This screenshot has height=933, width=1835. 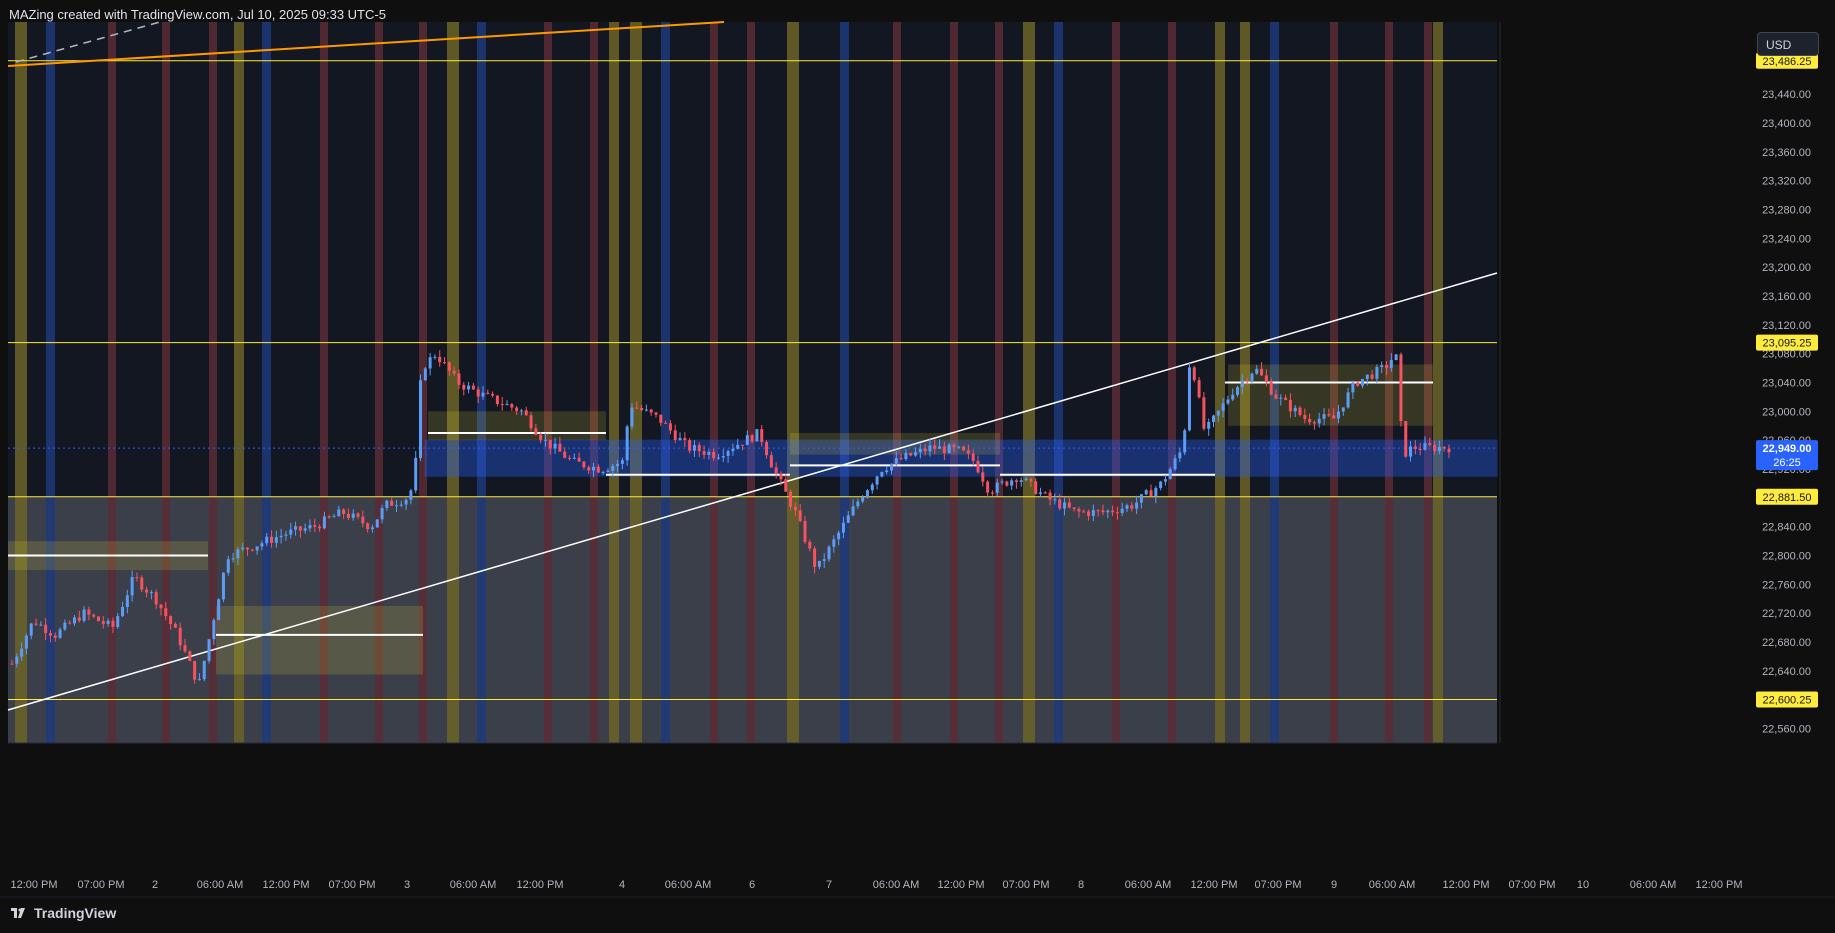 I want to click on dashed-projection-line, so click(x=88, y=42).